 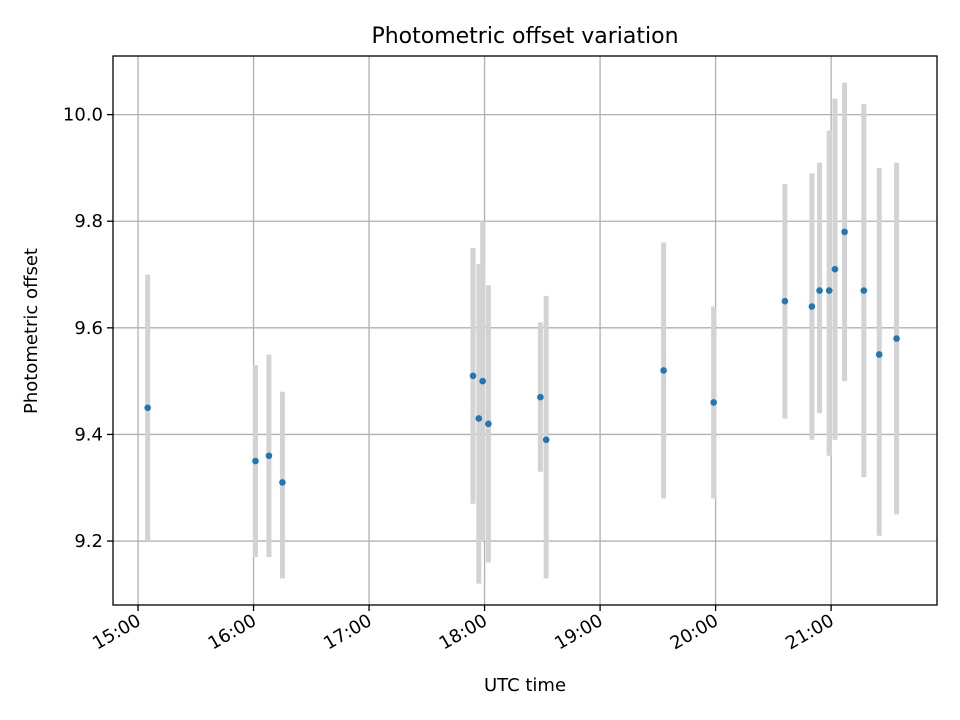 What do you see at coordinates (31, 331) in the screenshot?
I see `y-axis-label: Photometric offset` at bounding box center [31, 331].